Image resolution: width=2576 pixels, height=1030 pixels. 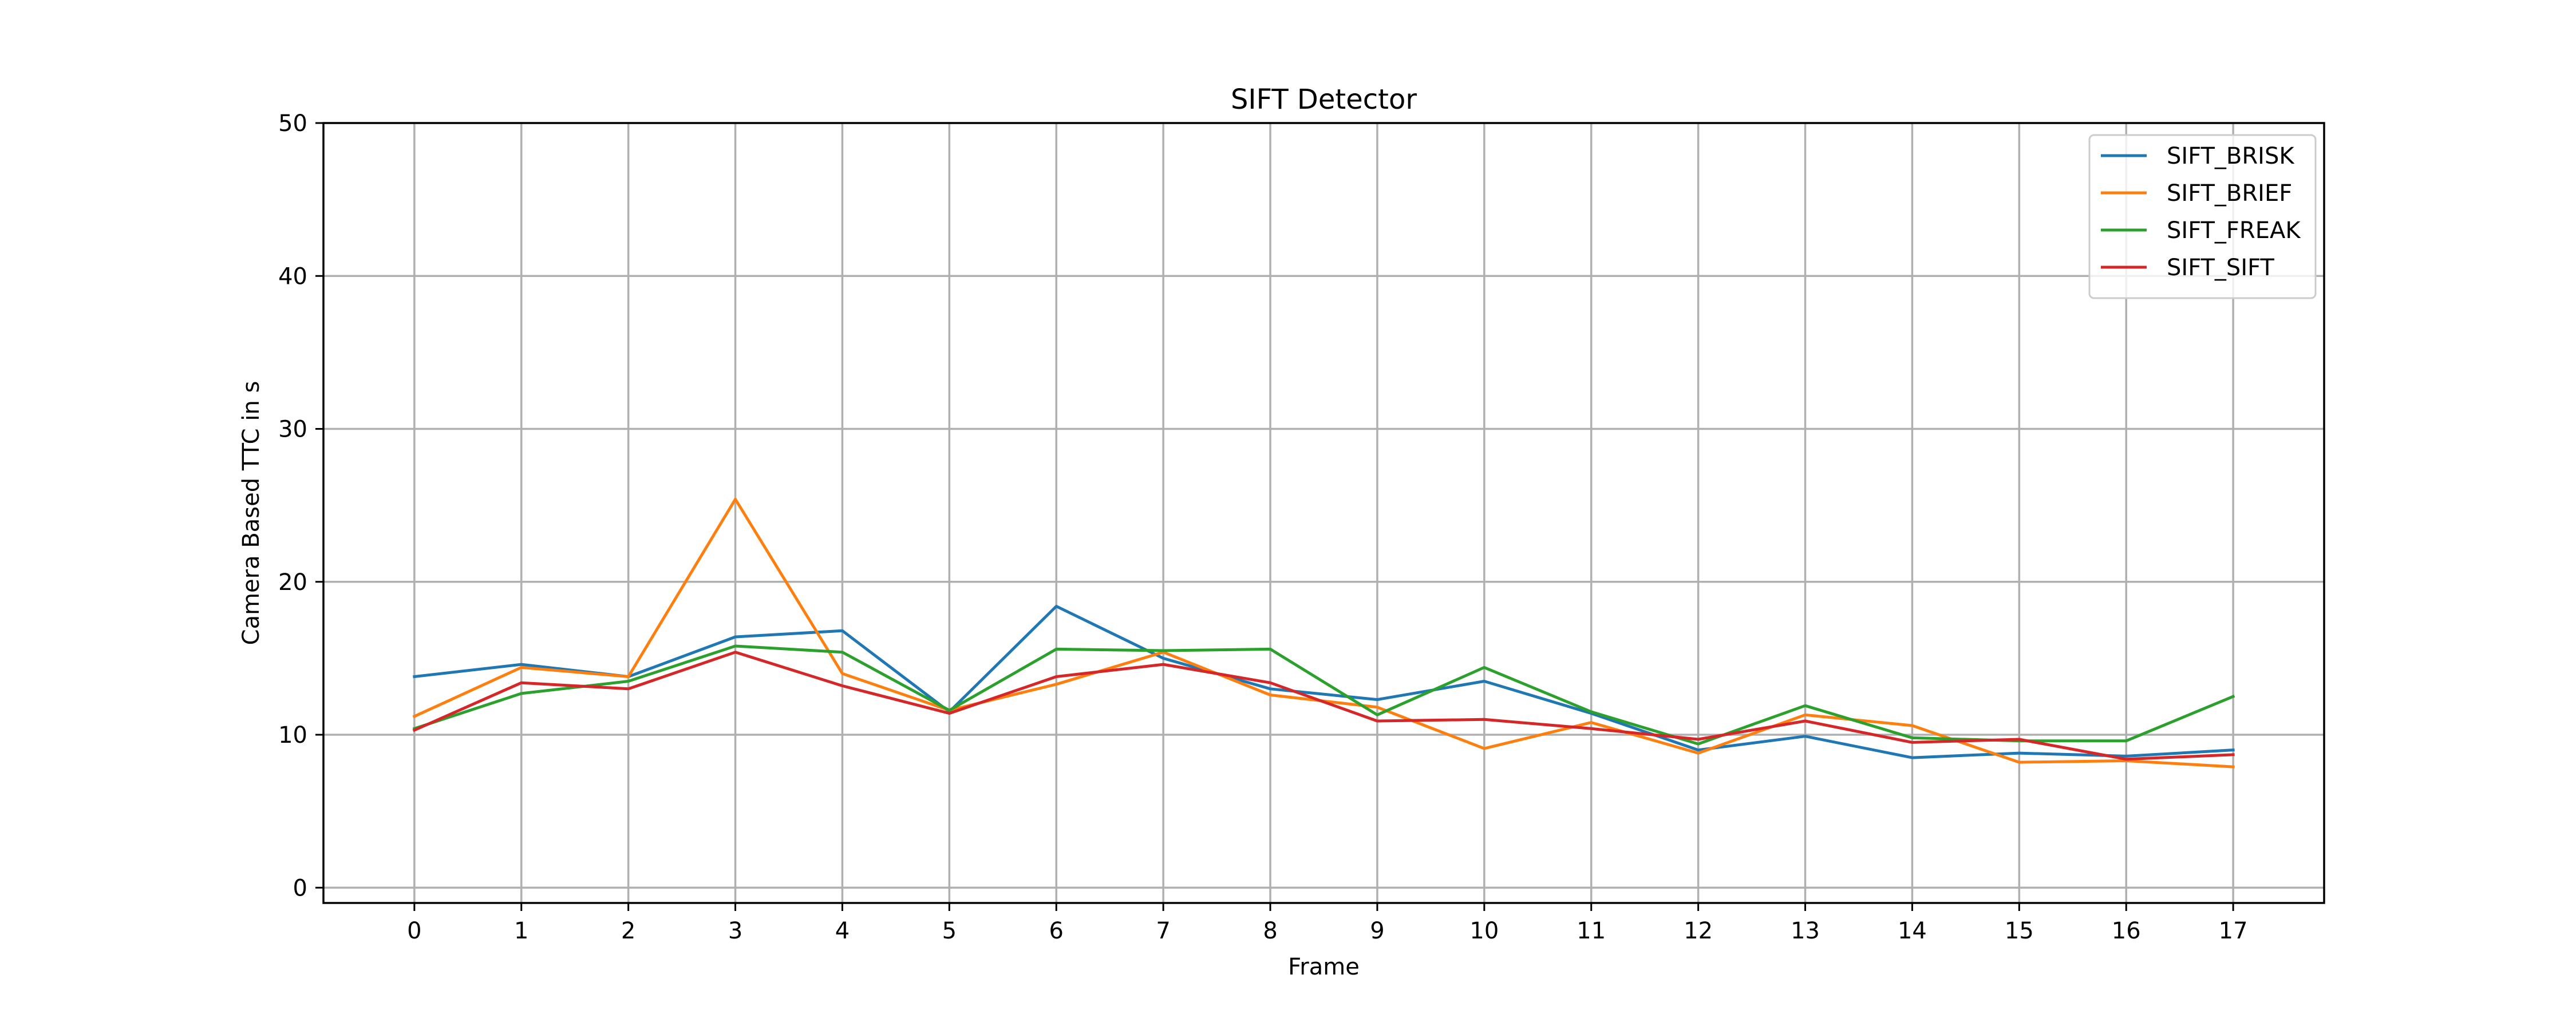 I want to click on x-tick-label: 10, so click(x=1484, y=931).